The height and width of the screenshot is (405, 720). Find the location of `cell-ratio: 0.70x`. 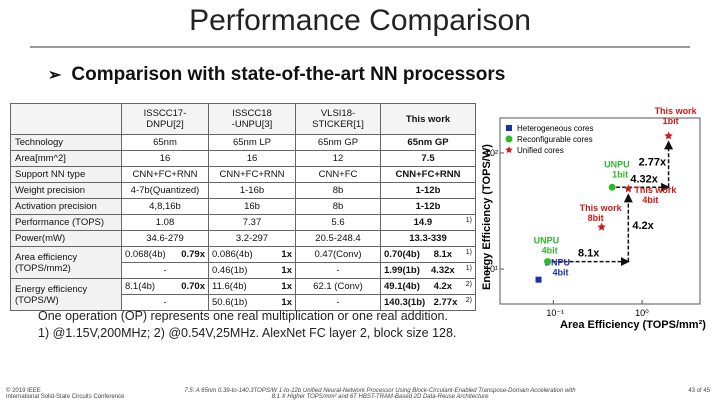

cell-ratio: 0.70x is located at coordinates (193, 286).